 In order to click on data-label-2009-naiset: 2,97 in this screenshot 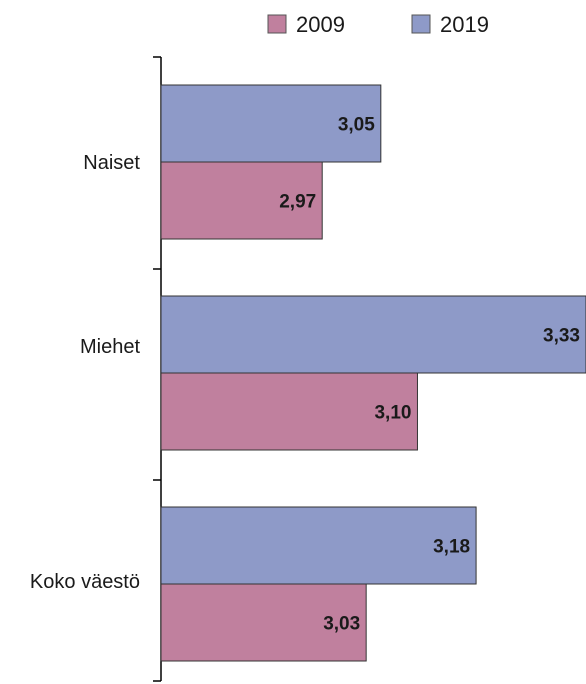, I will do `click(297, 202)`.